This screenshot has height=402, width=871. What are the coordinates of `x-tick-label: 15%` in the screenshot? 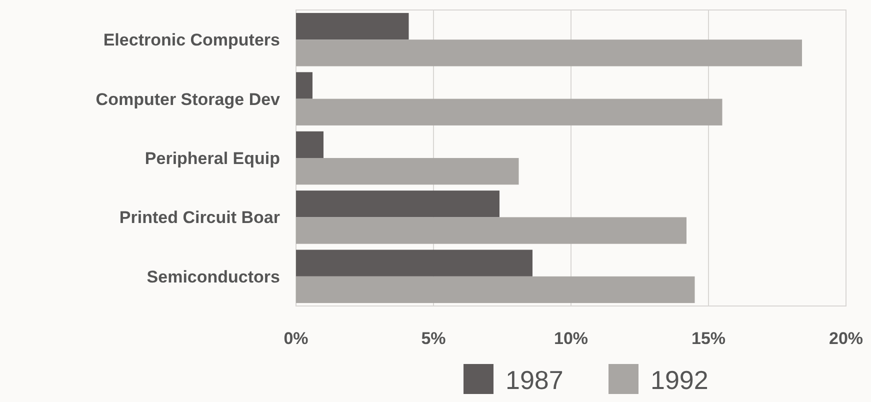 It's located at (708, 338).